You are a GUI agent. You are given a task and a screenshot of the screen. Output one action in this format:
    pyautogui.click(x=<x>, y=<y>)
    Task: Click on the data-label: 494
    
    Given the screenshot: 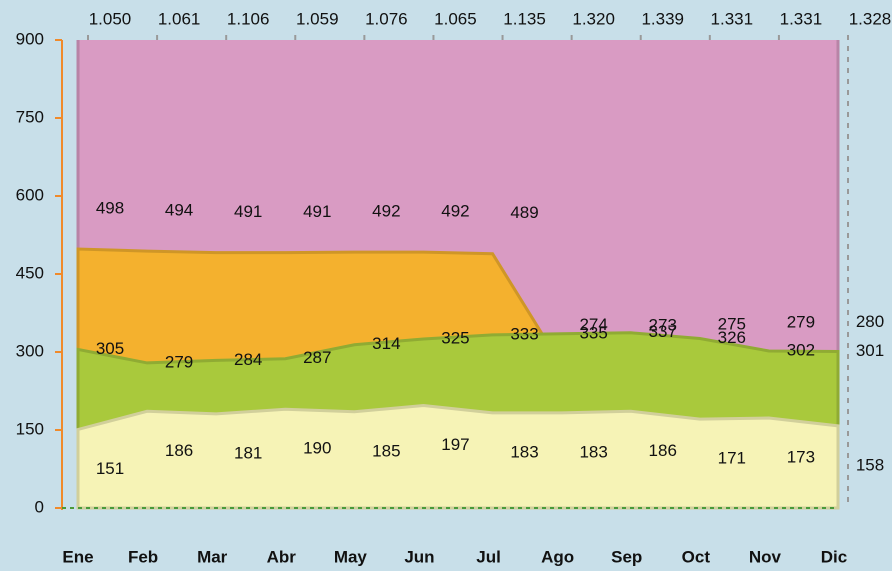 What is the action you would take?
    pyautogui.click(x=179, y=210)
    